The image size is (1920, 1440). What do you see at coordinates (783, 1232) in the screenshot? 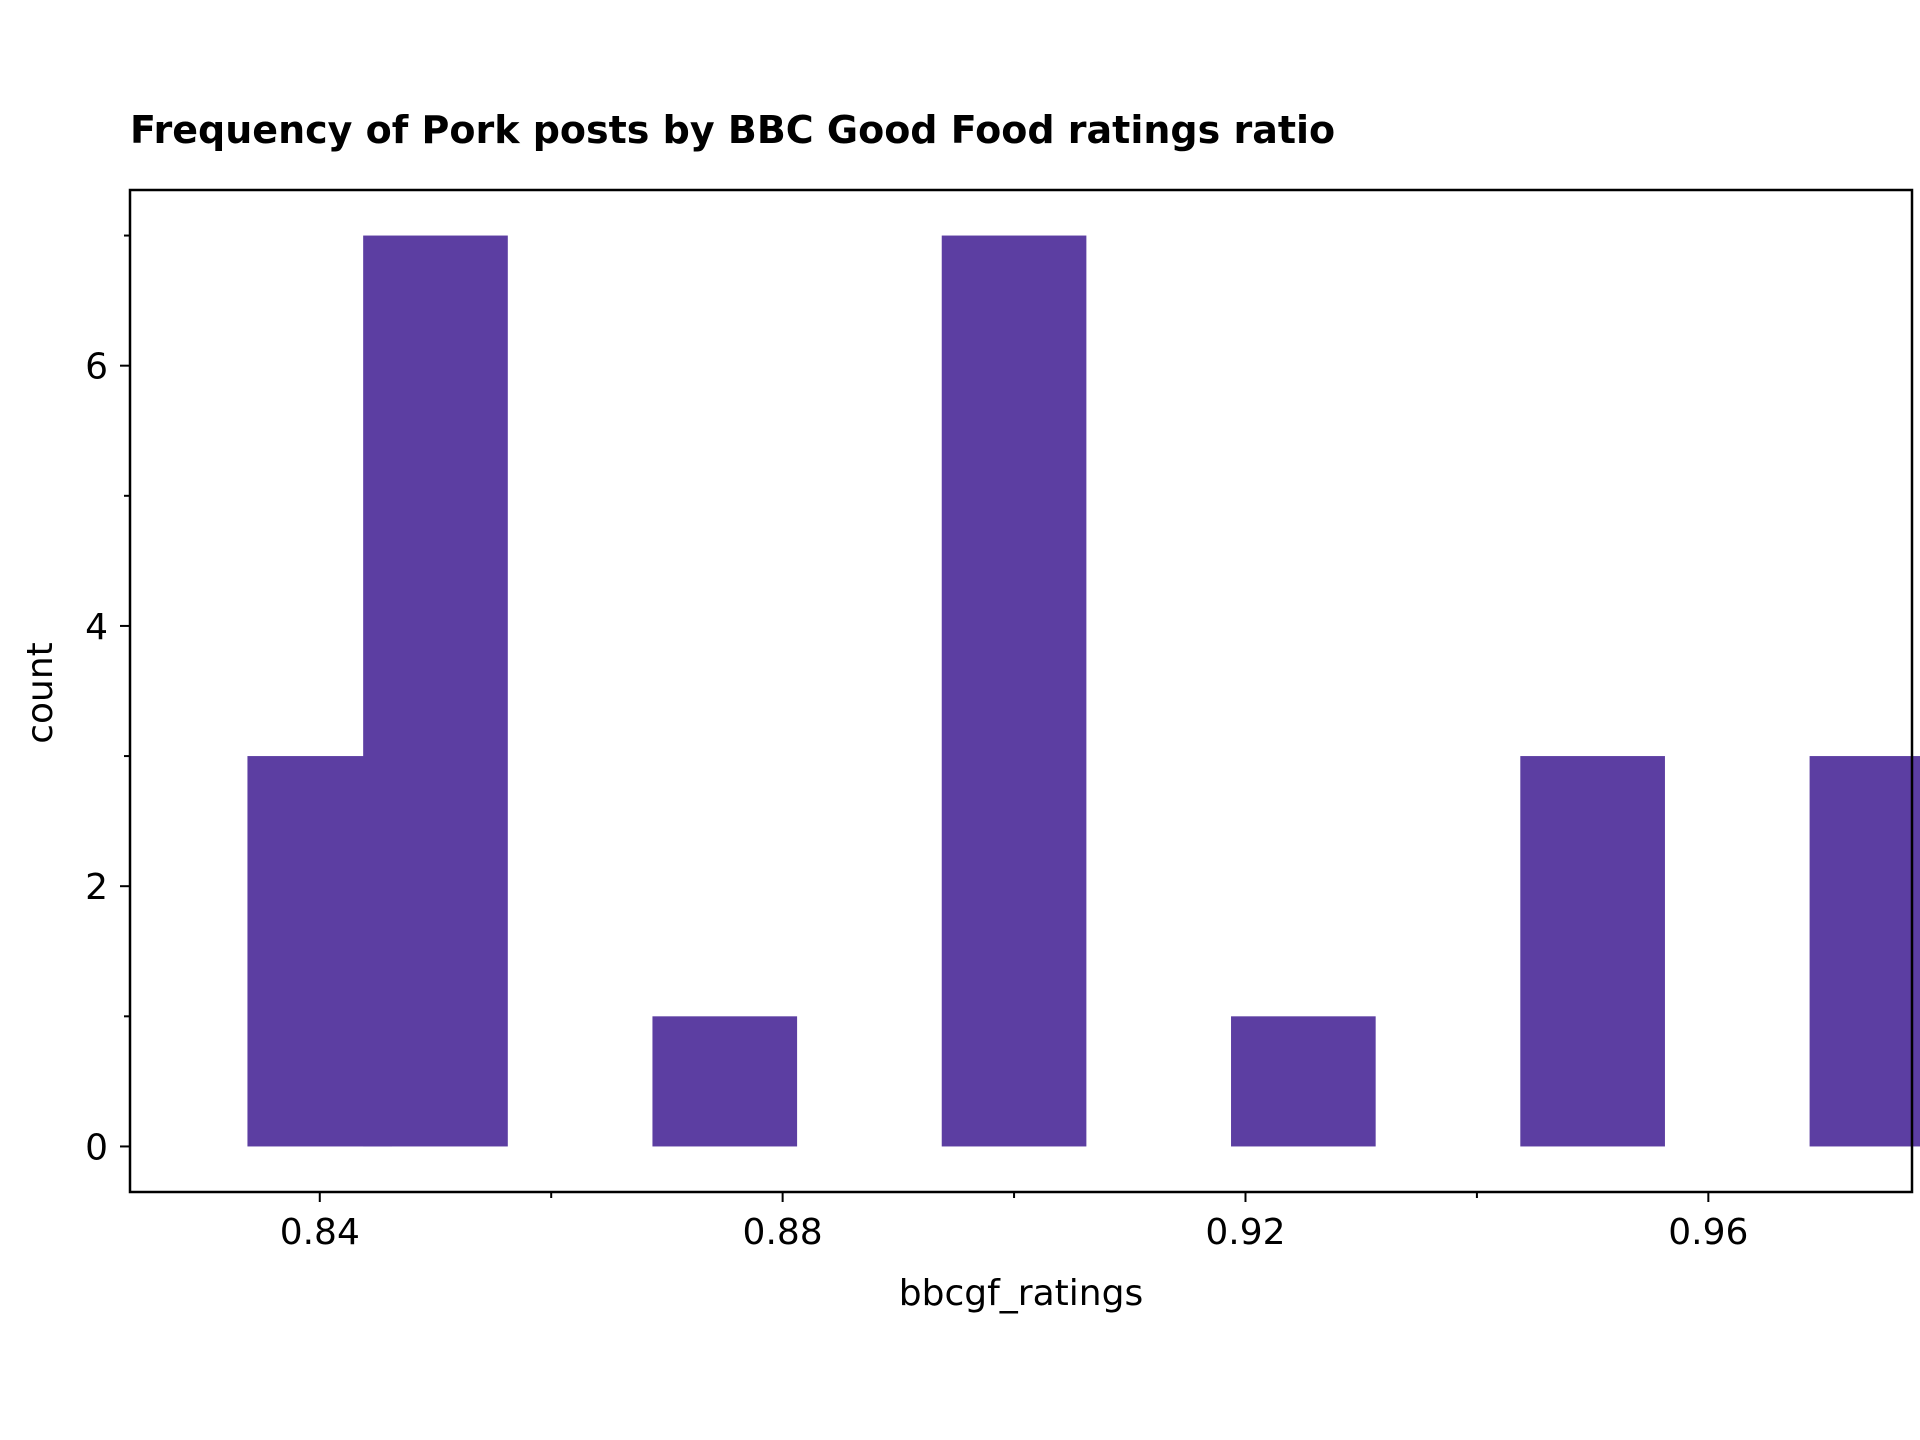
I see `x-tick-label-1: 0.88` at bounding box center [783, 1232].